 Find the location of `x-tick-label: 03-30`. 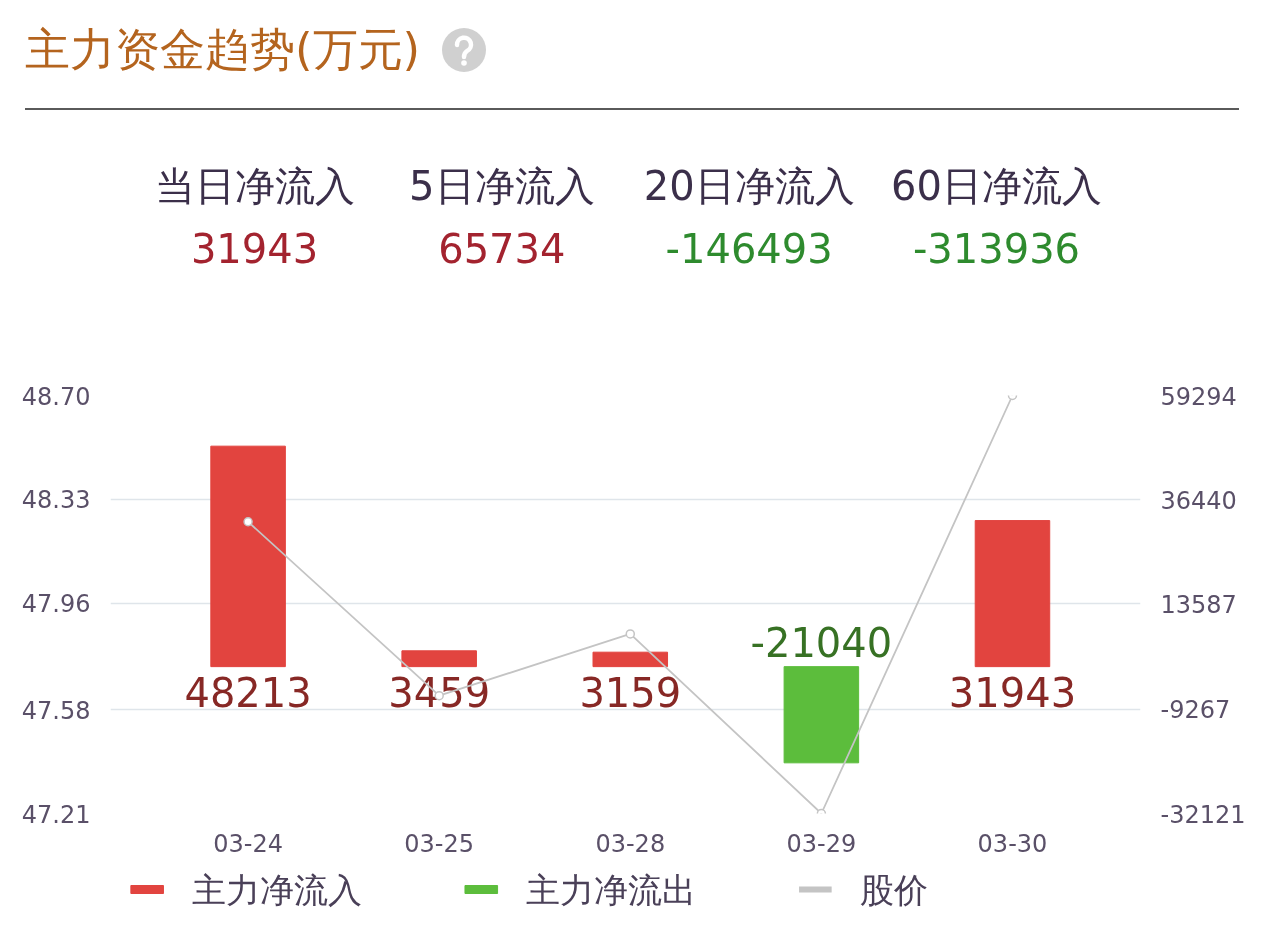

x-tick-label: 03-30 is located at coordinates (1012, 843).